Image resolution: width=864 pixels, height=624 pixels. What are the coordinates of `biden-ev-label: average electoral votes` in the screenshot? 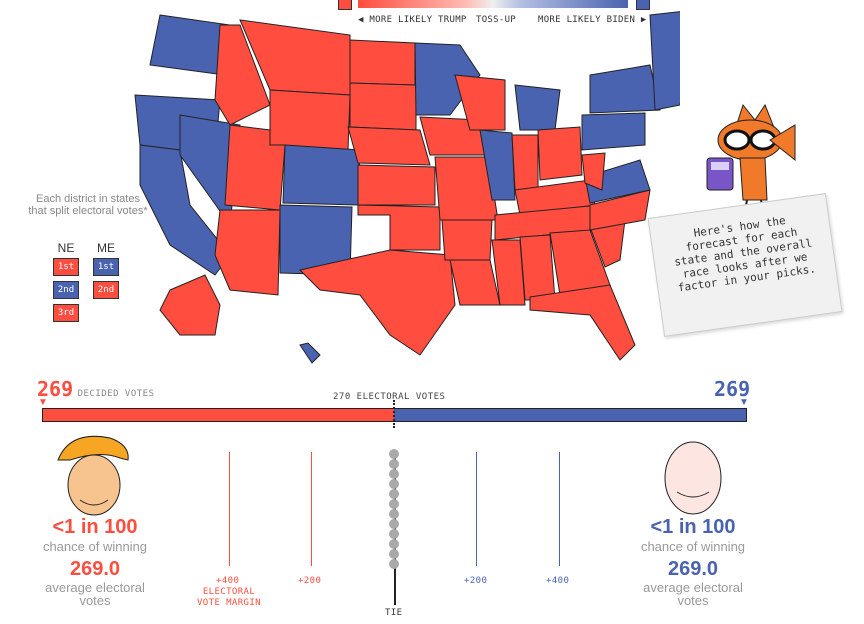 It's located at (693, 594).